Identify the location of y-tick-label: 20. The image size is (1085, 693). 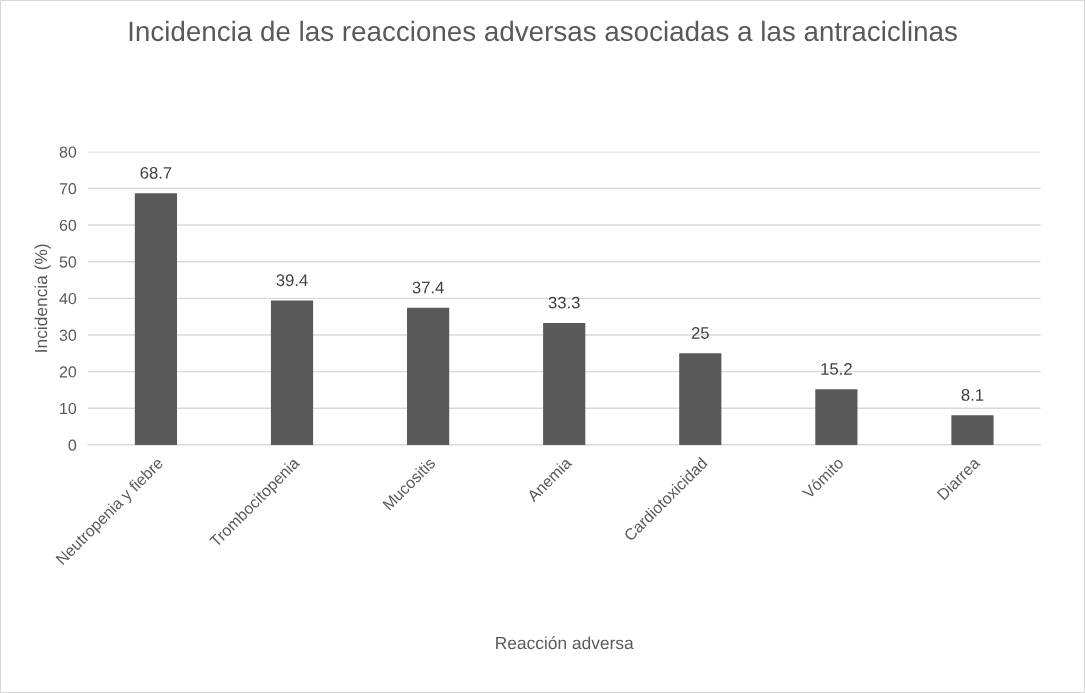
(68, 372).